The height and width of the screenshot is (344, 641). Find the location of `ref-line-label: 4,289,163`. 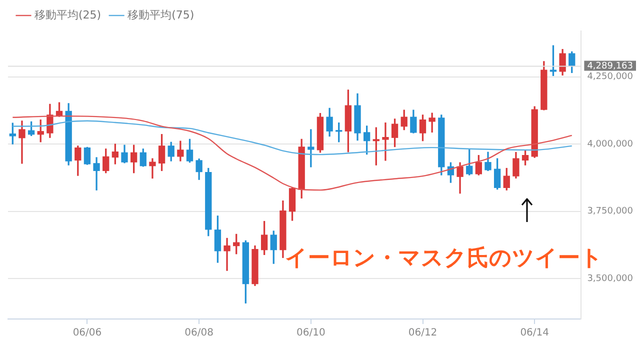

ref-line-label: 4,289,163 is located at coordinates (610, 67).